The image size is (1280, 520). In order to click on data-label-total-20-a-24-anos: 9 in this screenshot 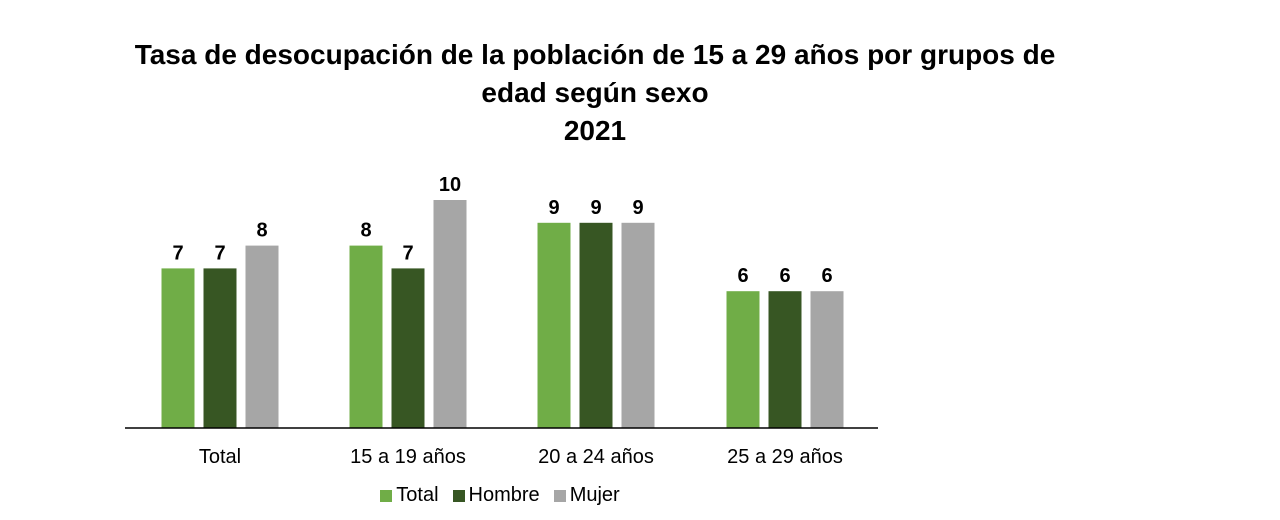, I will do `click(553, 208)`.